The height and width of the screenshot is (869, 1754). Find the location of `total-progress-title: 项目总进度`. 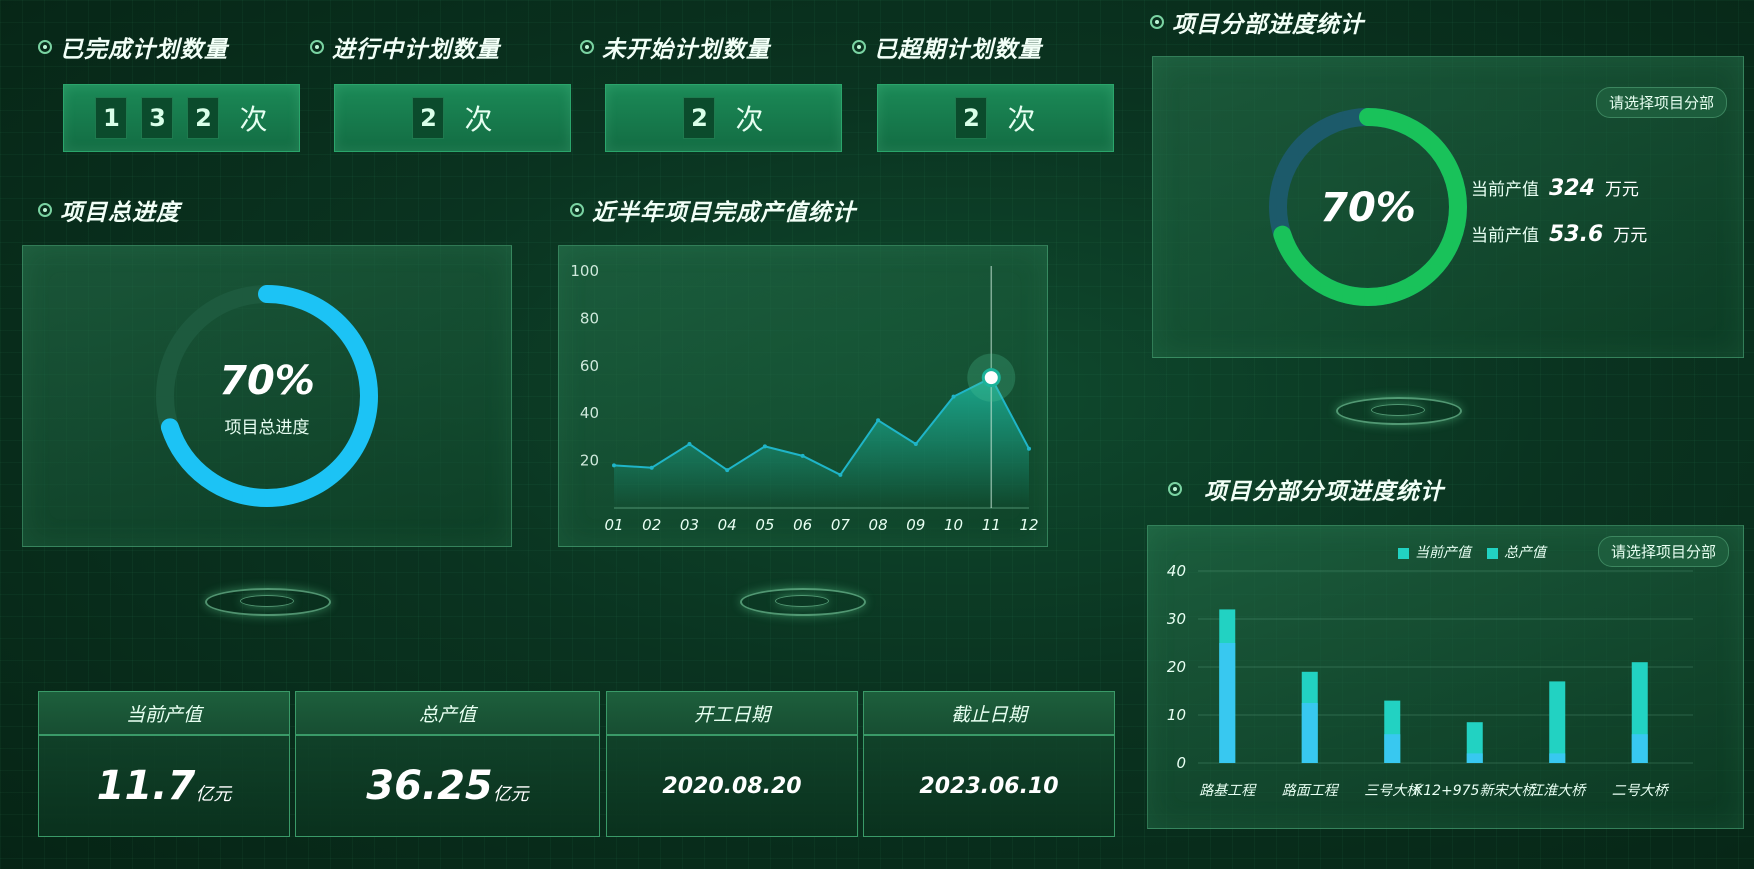

total-progress-title: 项目总进度 is located at coordinates (109, 210).